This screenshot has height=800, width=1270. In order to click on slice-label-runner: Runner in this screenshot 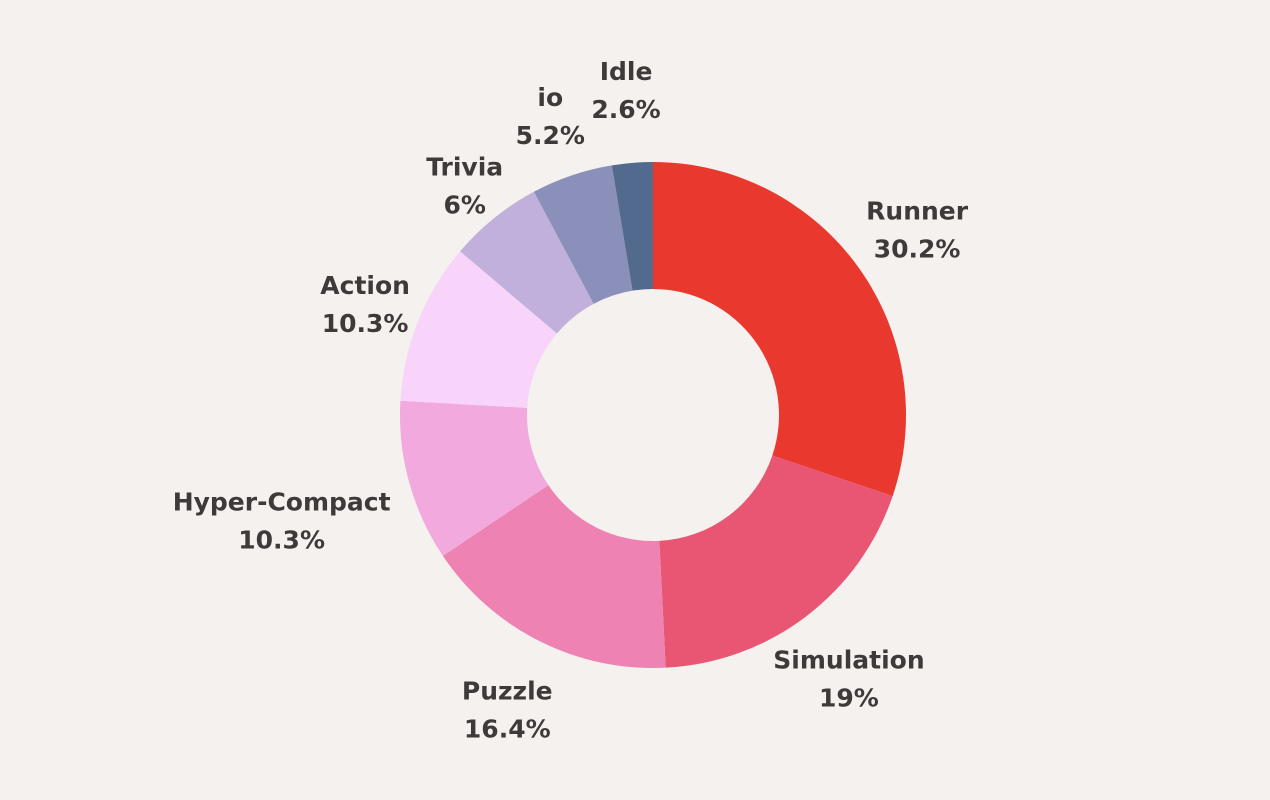, I will do `click(917, 211)`.